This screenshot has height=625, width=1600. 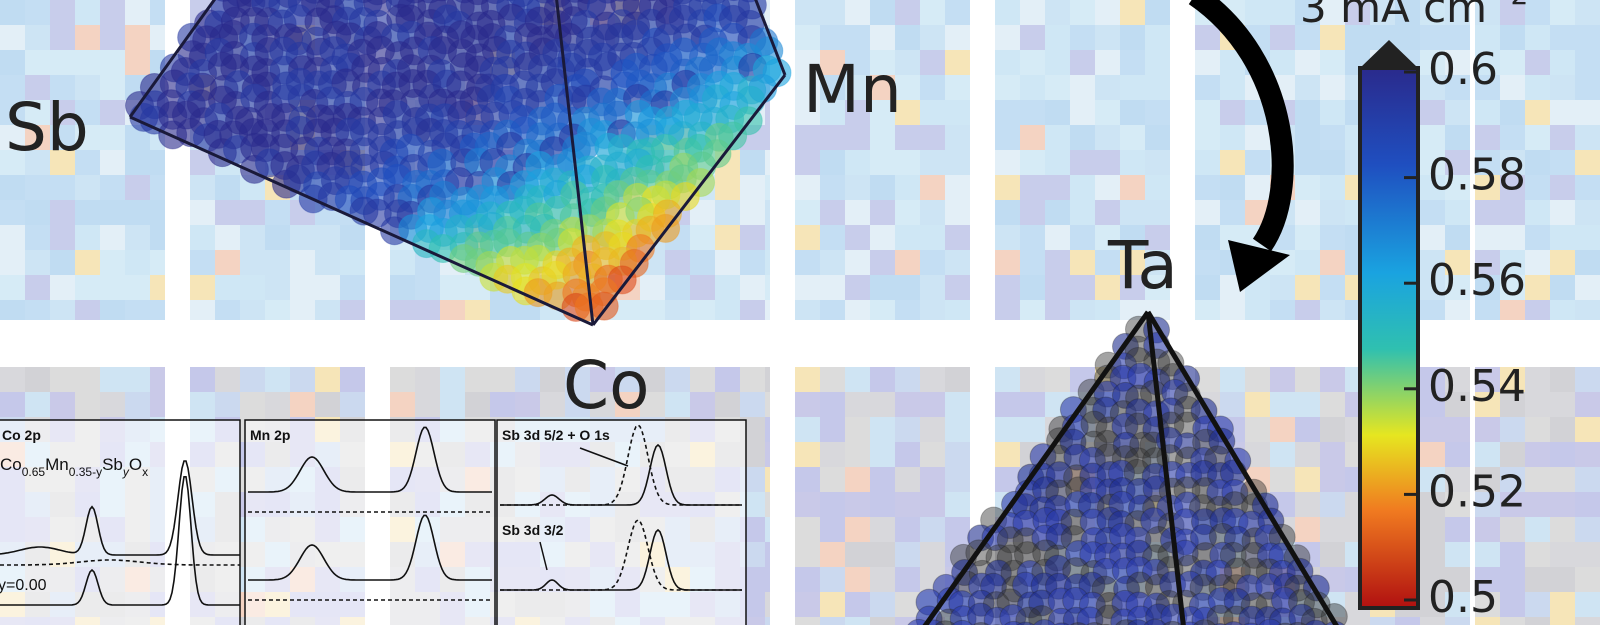 What do you see at coordinates (21, 435) in the screenshot?
I see `spectrum-title: Co 2p` at bounding box center [21, 435].